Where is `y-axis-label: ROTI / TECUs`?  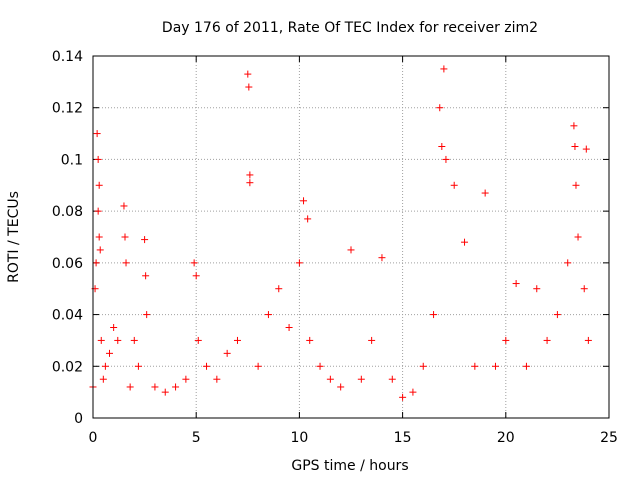
y-axis-label: ROTI / TECUs is located at coordinates (14, 237).